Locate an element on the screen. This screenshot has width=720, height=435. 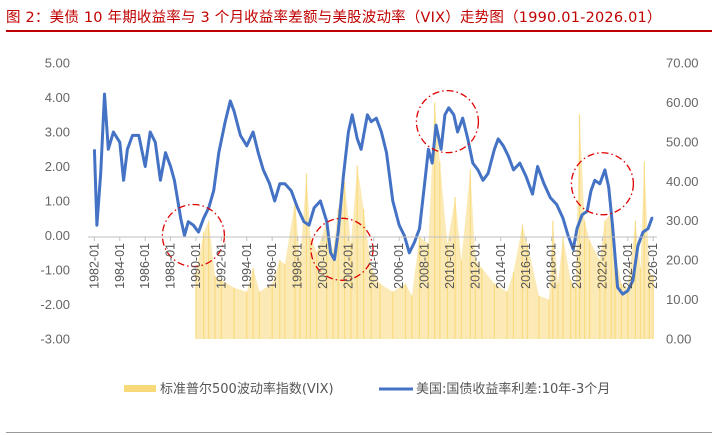
y-right-tick-label: 0.00 is located at coordinates (678, 339).